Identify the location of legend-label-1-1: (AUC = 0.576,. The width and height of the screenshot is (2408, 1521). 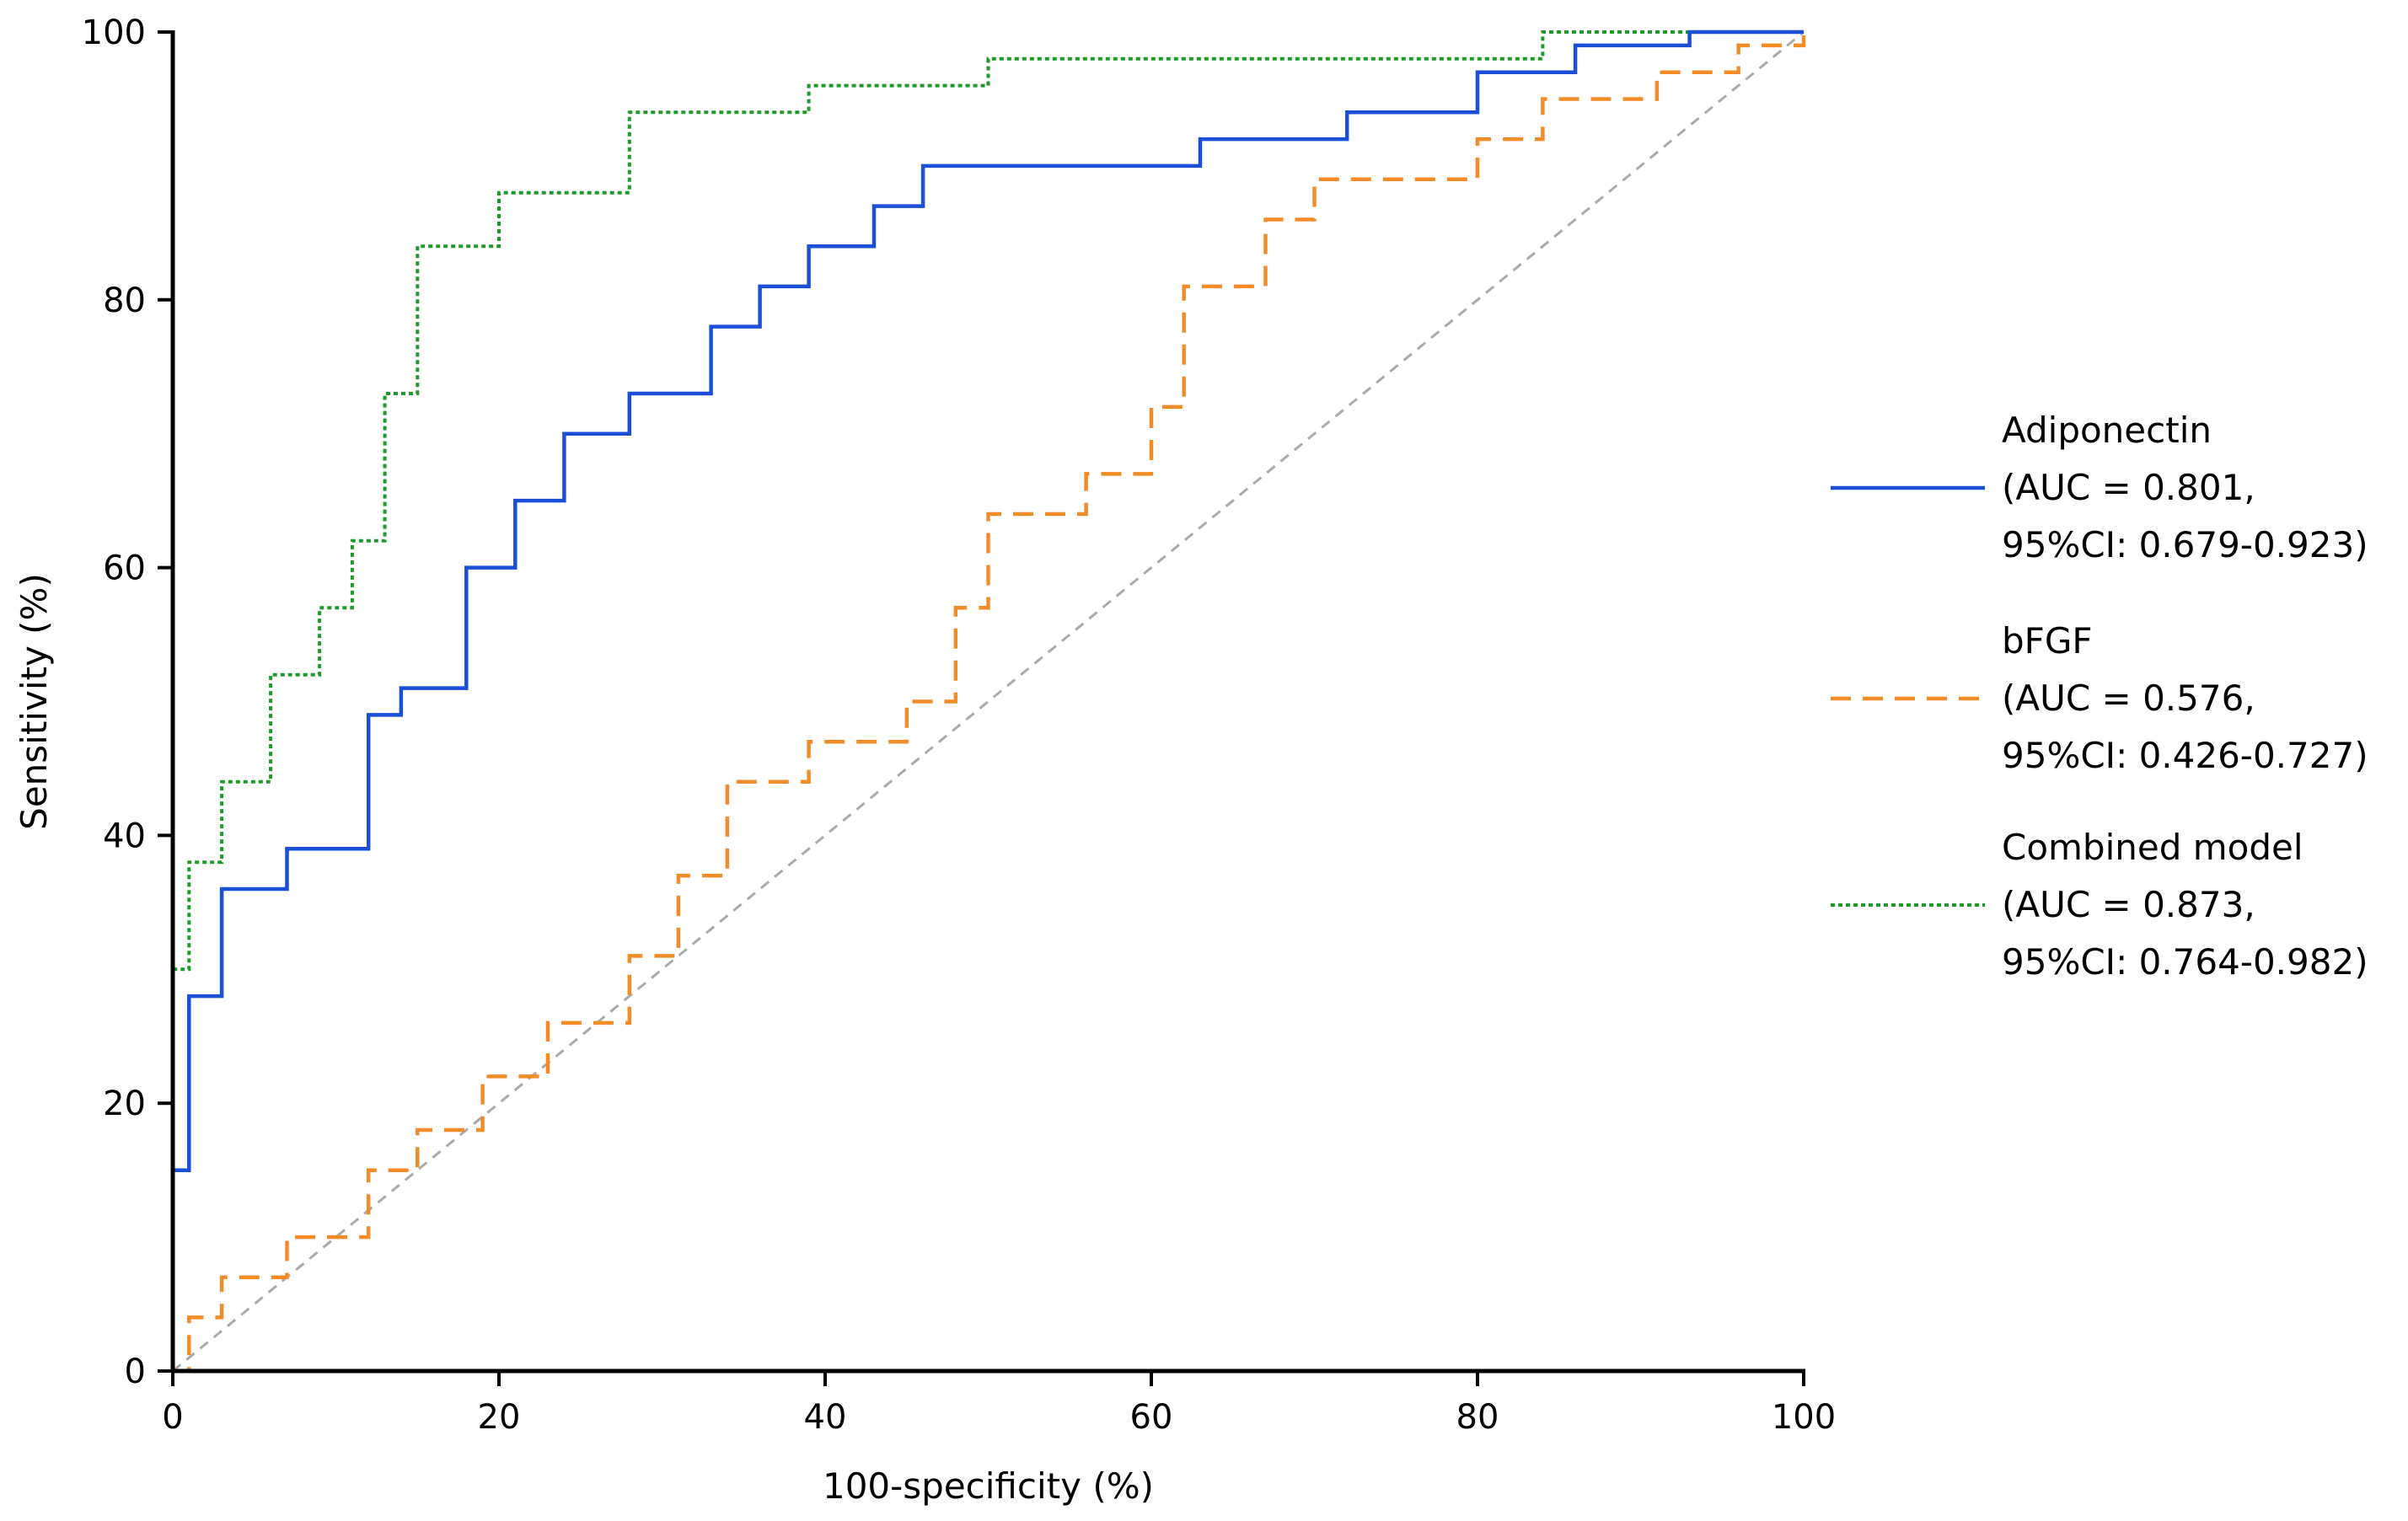
(2128, 698).